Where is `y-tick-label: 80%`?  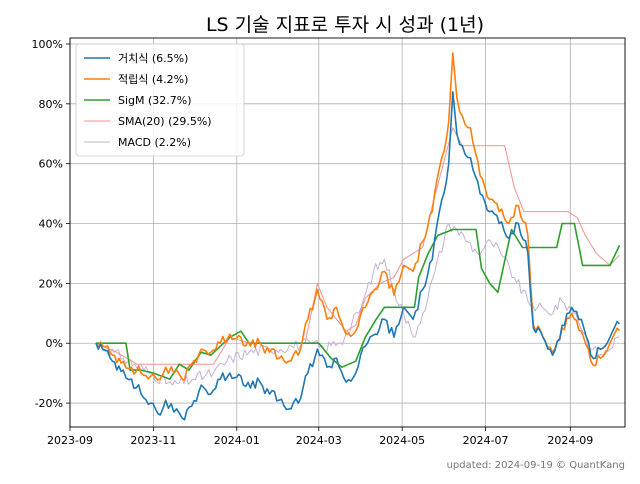 y-tick-label: 80% is located at coordinates (51, 104).